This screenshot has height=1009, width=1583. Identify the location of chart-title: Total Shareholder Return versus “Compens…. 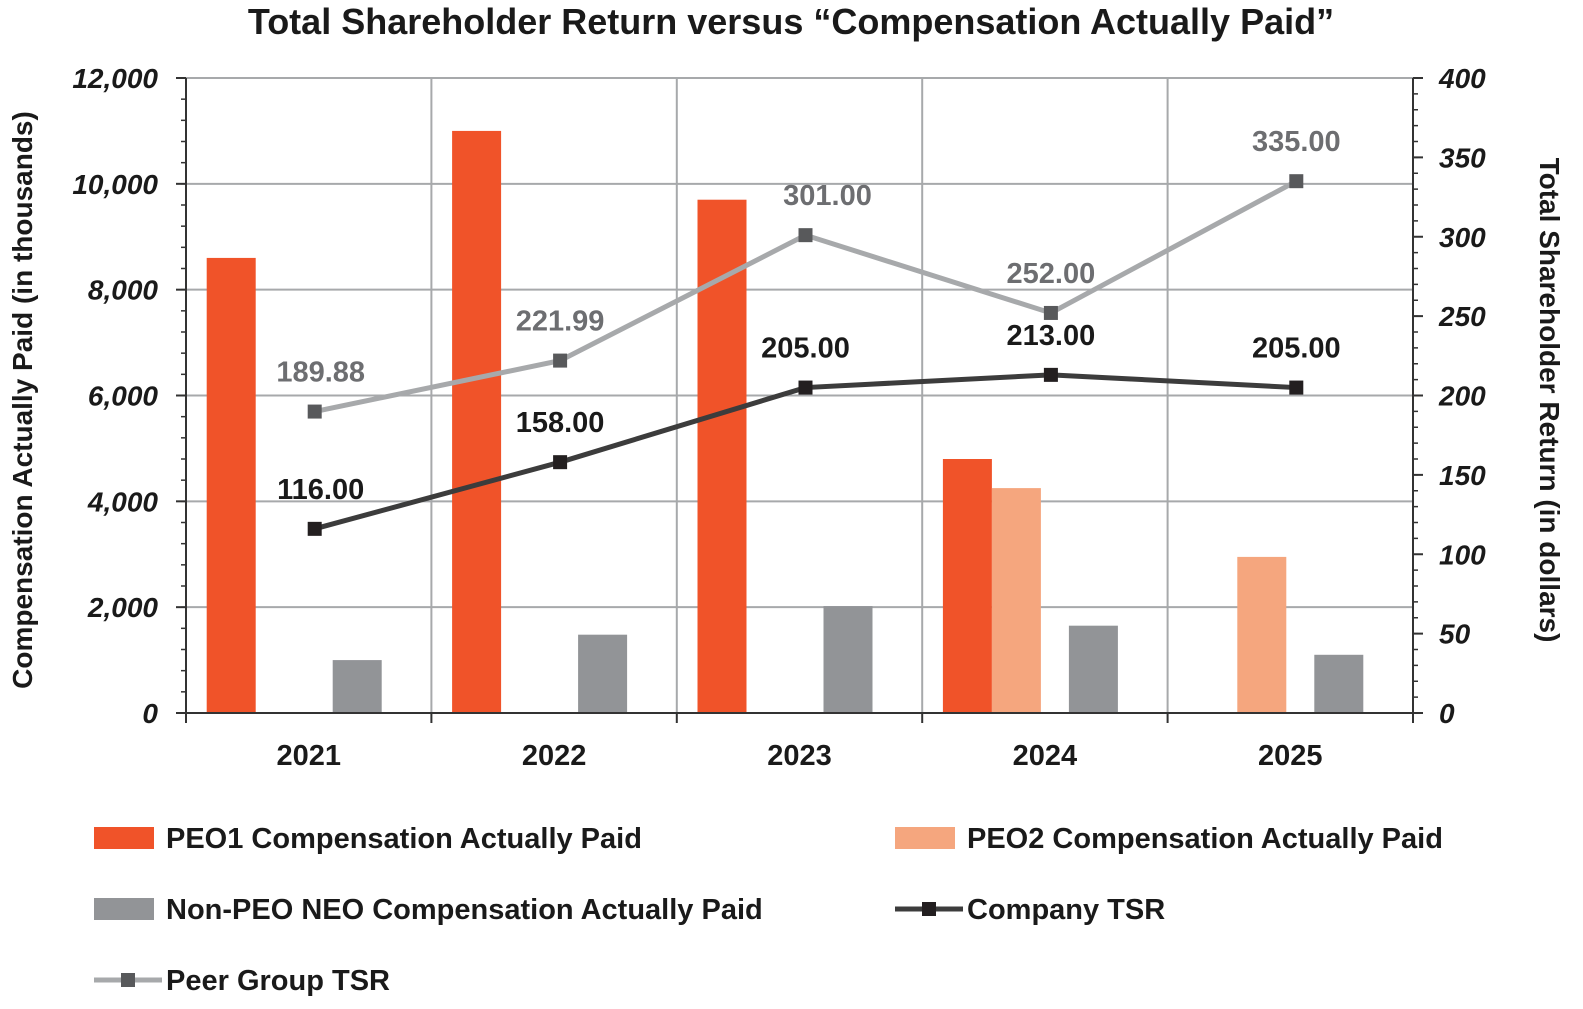
(791, 21).